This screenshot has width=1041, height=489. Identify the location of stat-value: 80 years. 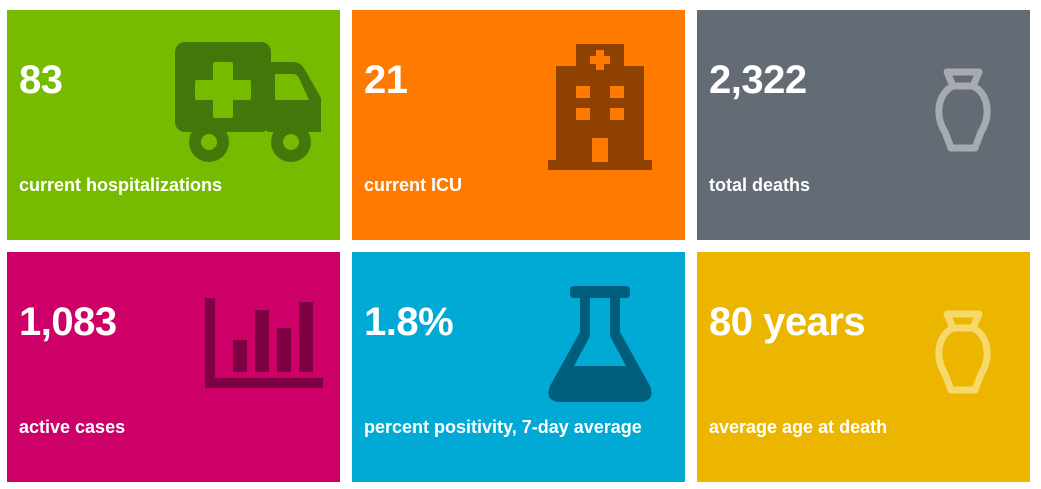
(787, 322).